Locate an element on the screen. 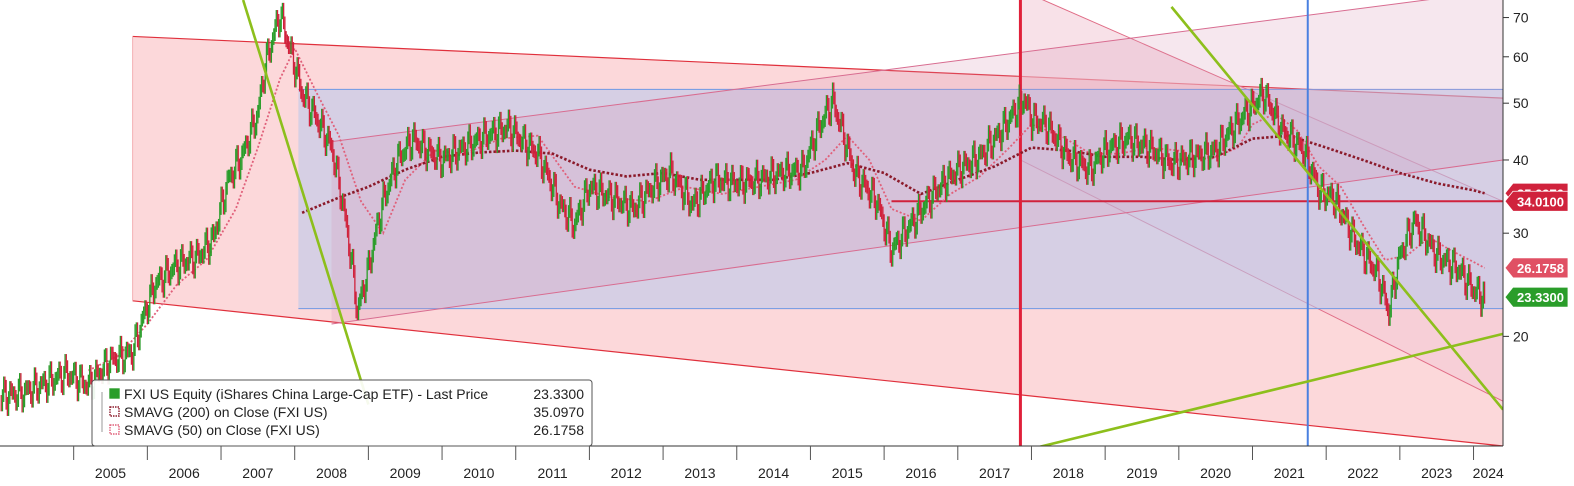 The width and height of the screenshot is (1574, 486). x-tick-label: 2007 is located at coordinates (257, 473).